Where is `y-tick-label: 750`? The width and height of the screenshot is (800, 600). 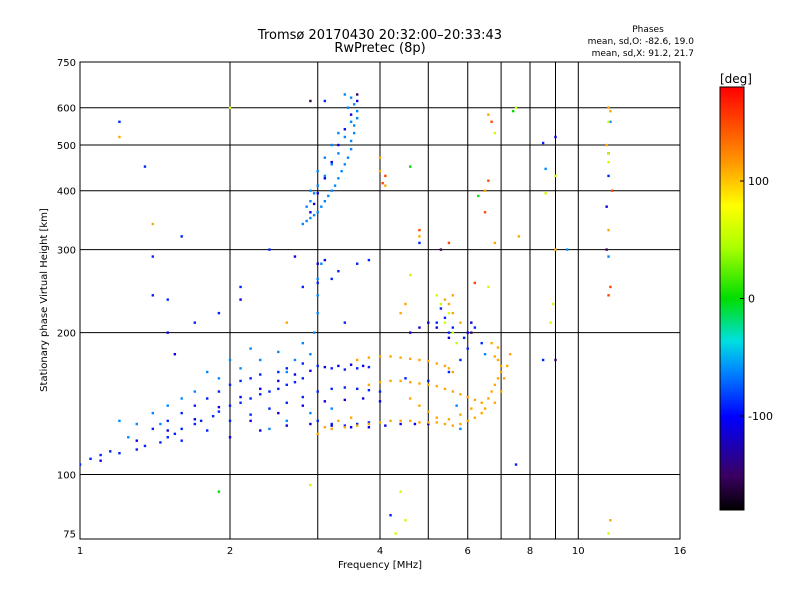
y-tick-label: 750 is located at coordinates (66, 63).